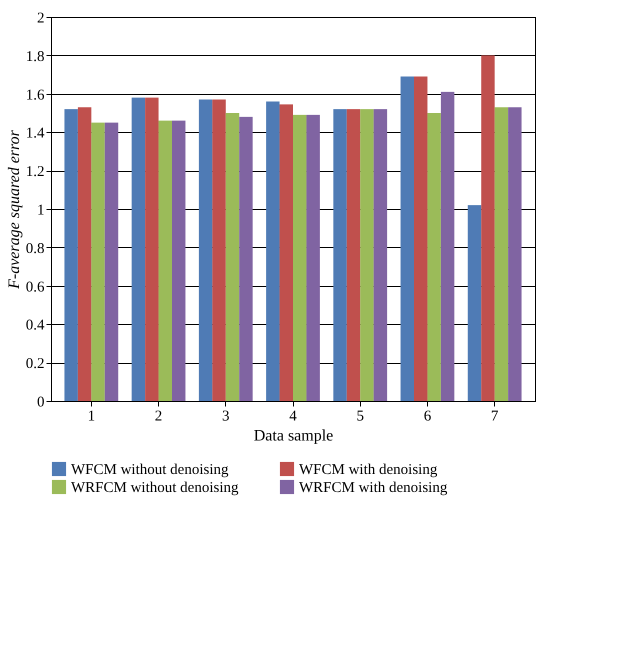 The height and width of the screenshot is (663, 643). Describe the element at coordinates (428, 416) in the screenshot. I see `x-tick-label: 6` at that location.